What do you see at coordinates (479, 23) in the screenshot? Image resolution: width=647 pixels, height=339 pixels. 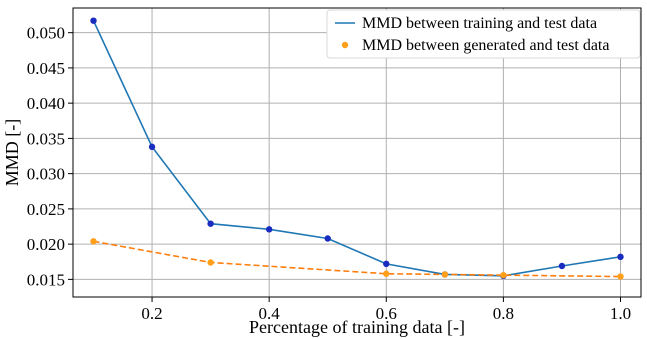 I see `legend-label-training-test: MMD between training and test data` at bounding box center [479, 23].